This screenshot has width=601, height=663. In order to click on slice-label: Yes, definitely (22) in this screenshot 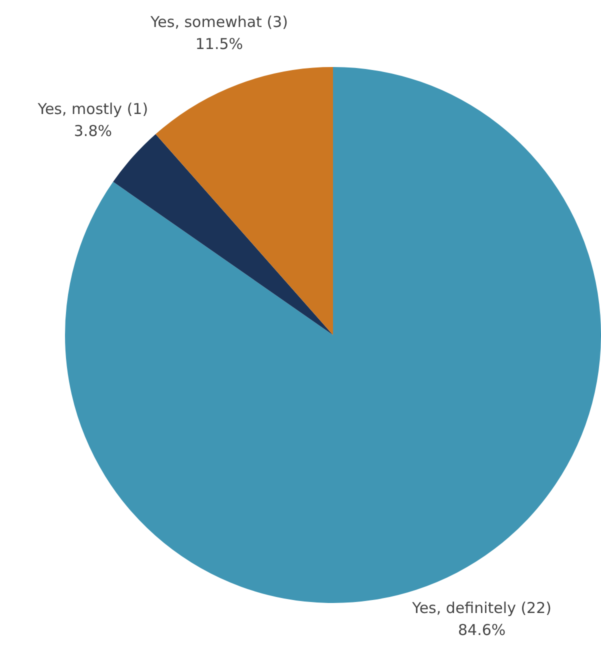, I will do `click(481, 607)`.